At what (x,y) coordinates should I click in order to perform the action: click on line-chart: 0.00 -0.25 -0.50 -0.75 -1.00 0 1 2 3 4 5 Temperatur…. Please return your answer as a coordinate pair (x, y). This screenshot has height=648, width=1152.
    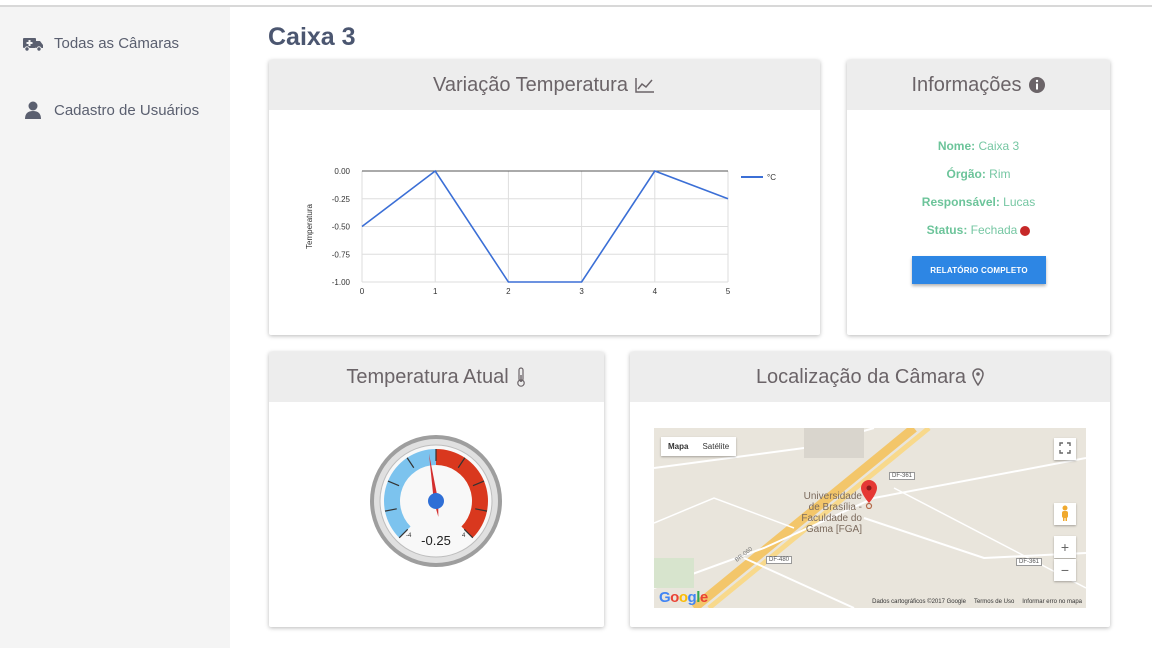
    Looking at the image, I should click on (540, 231).